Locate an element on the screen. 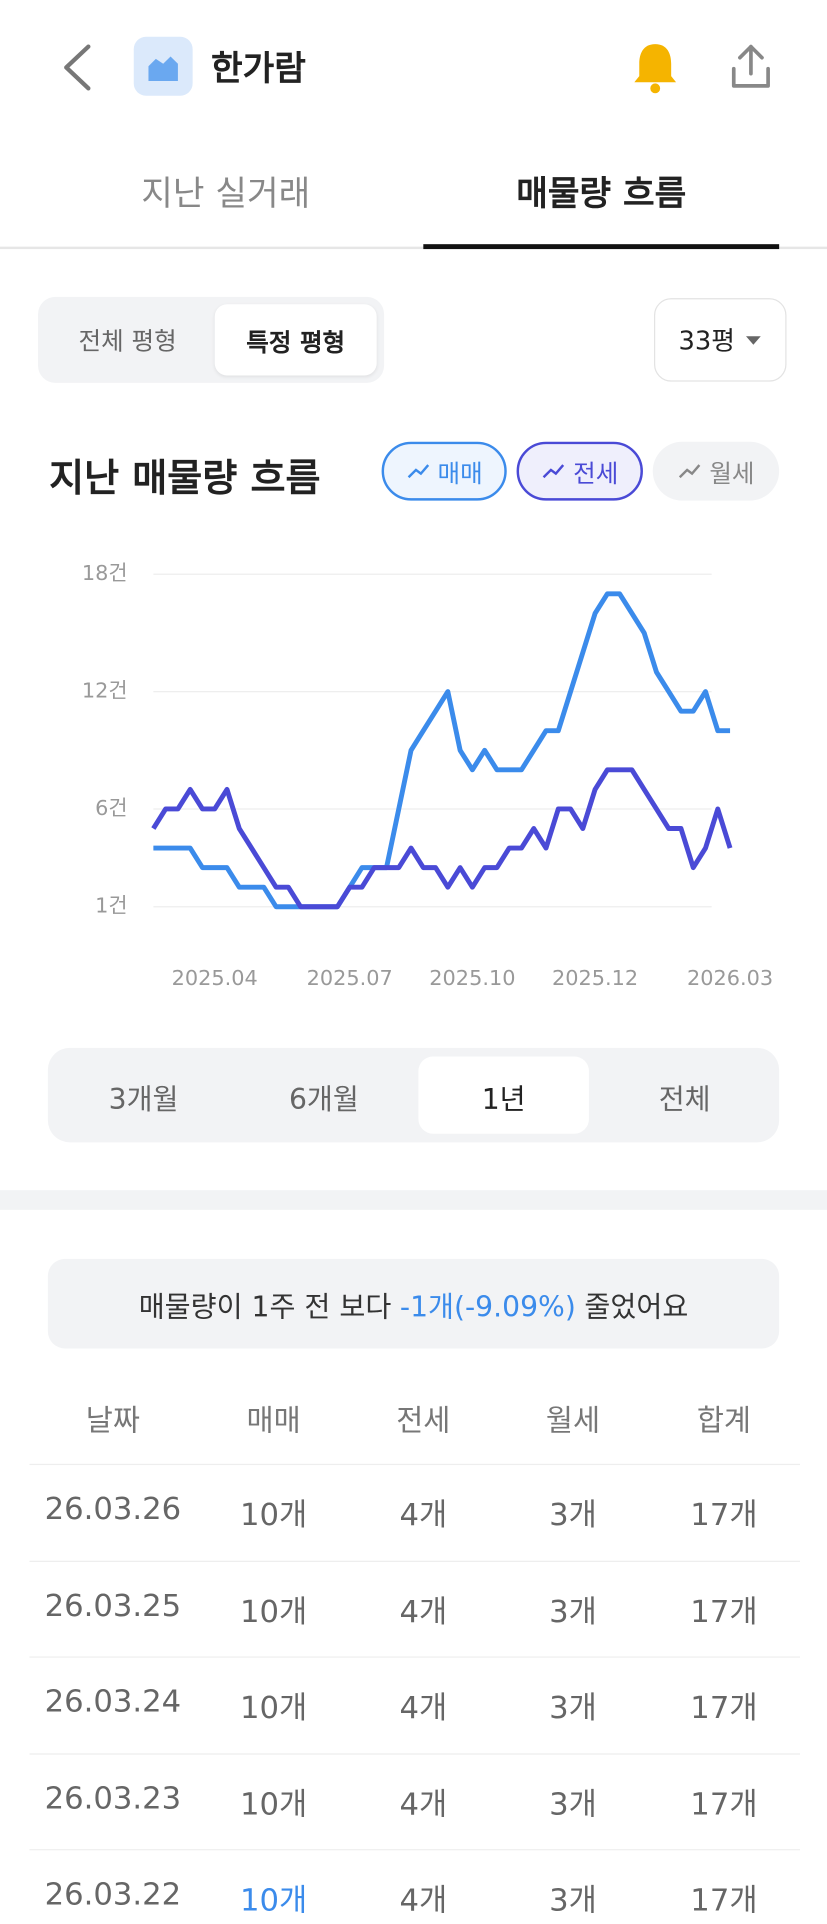  table-cell: 26.03.26 is located at coordinates (113, 1508).